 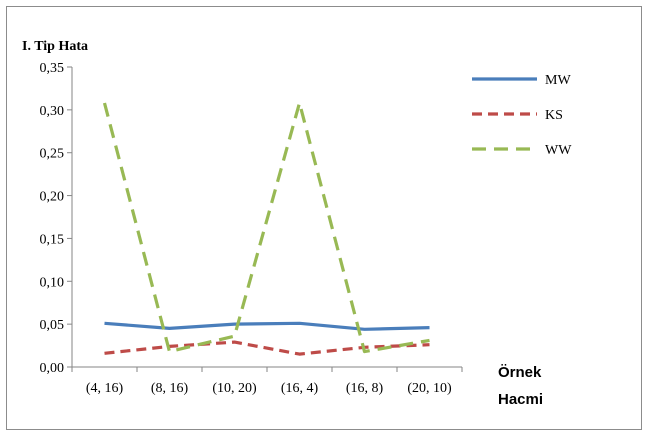 What do you see at coordinates (52, 111) in the screenshot?
I see `y-tick-label: 0,30` at bounding box center [52, 111].